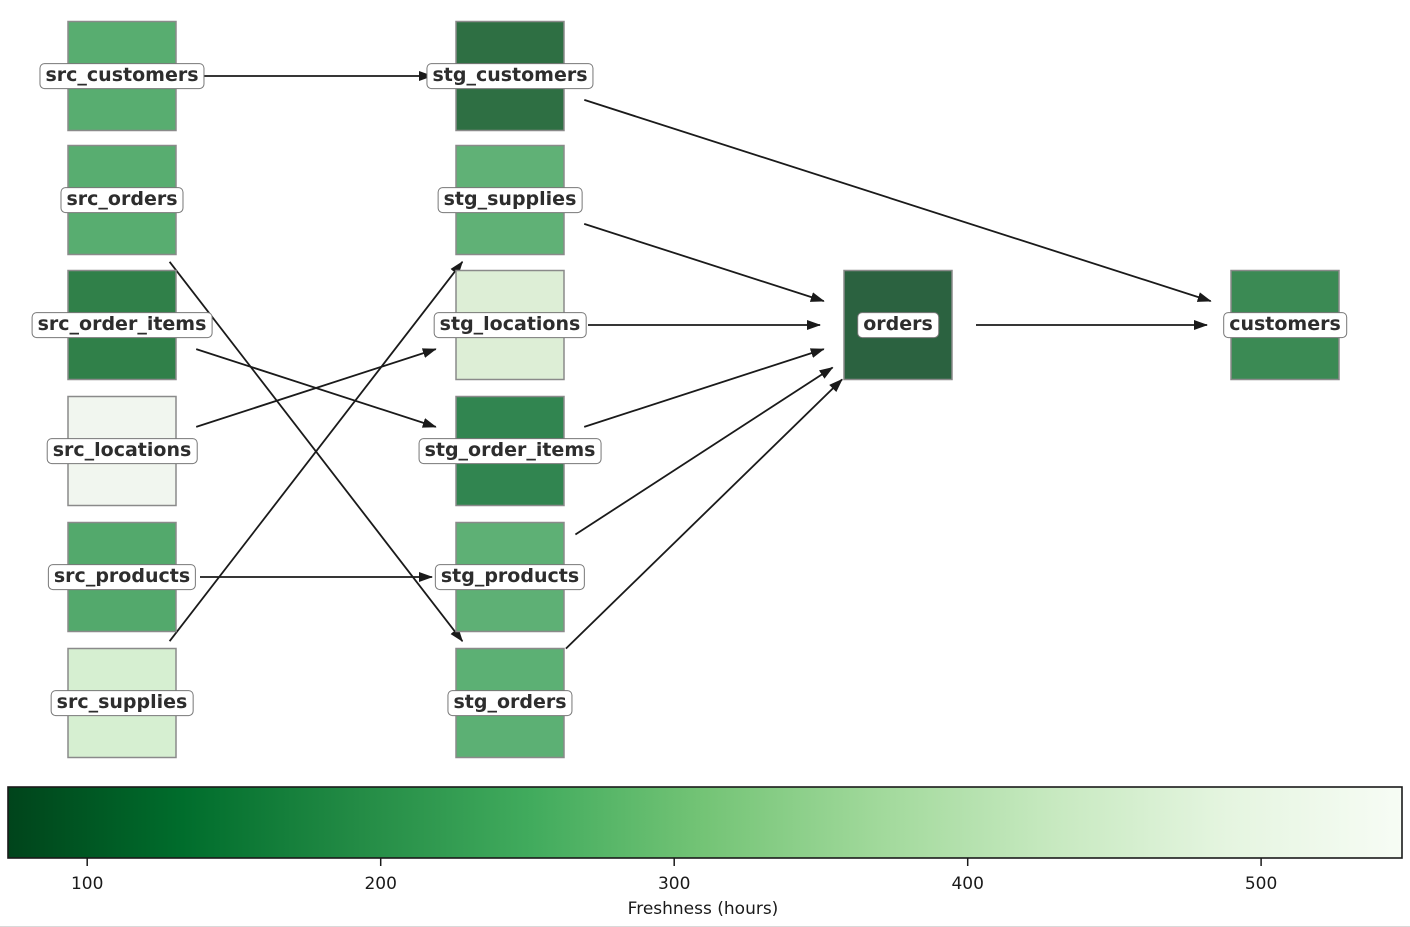  Describe the element at coordinates (705, 822) in the screenshot. I see `colorbar-gradient-bar` at that location.